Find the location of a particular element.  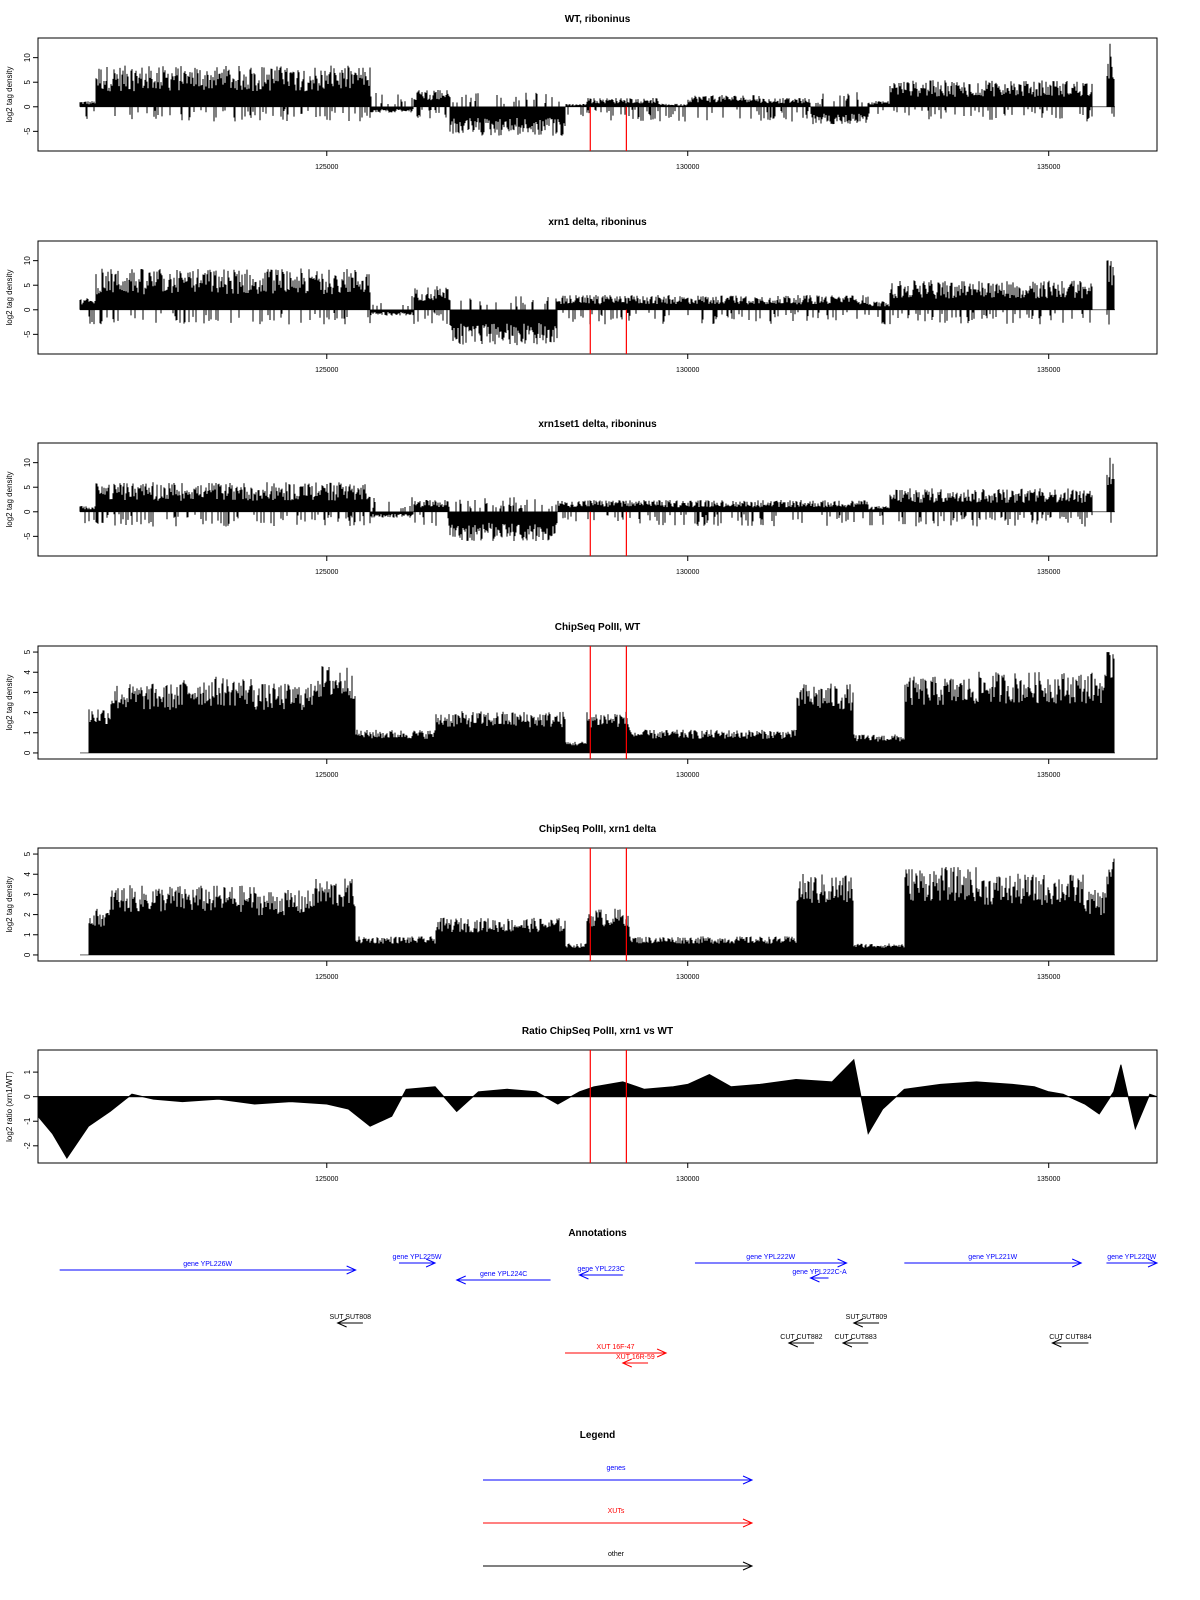

gene-arrow: gene YPL222C-A is located at coordinates (819, 1276).